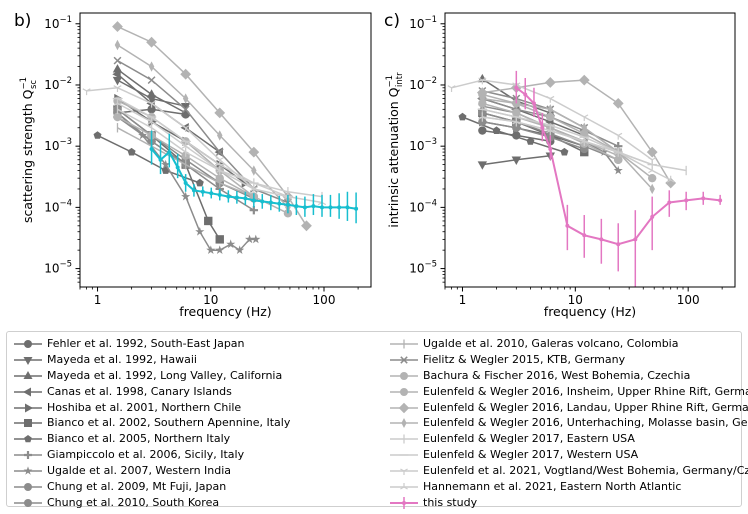 The height and width of the screenshot is (514, 748). Describe the element at coordinates (170, 139) in the screenshot. I see `panel-b-series-eulenfeld-et-al-2021` at that location.